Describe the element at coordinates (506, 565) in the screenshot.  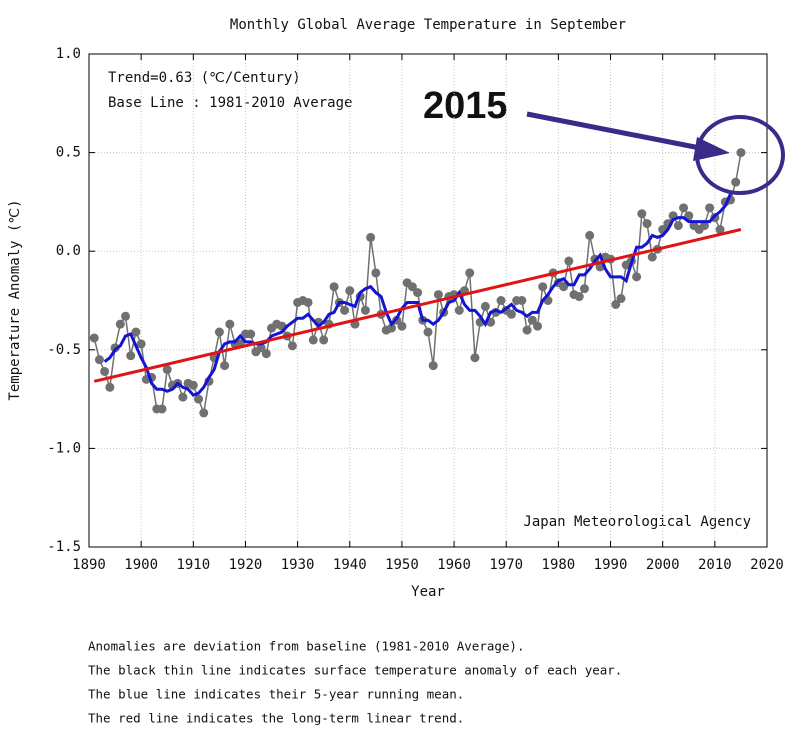
I see `x-tick-label: 1970` at that location.